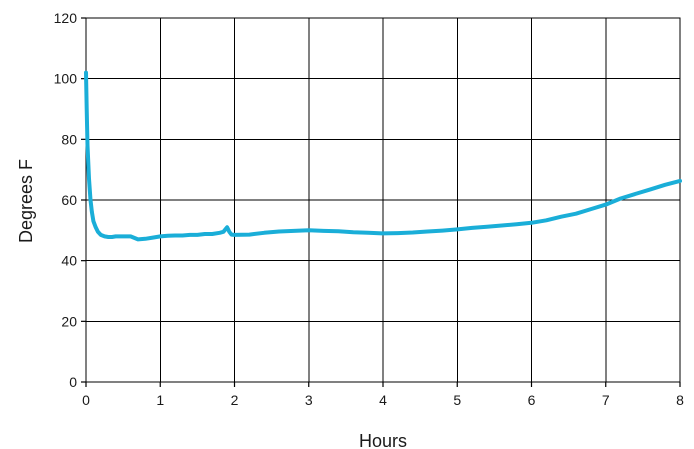 The image size is (694, 449). What do you see at coordinates (69, 139) in the screenshot?
I see `y-tick-label: 80` at bounding box center [69, 139].